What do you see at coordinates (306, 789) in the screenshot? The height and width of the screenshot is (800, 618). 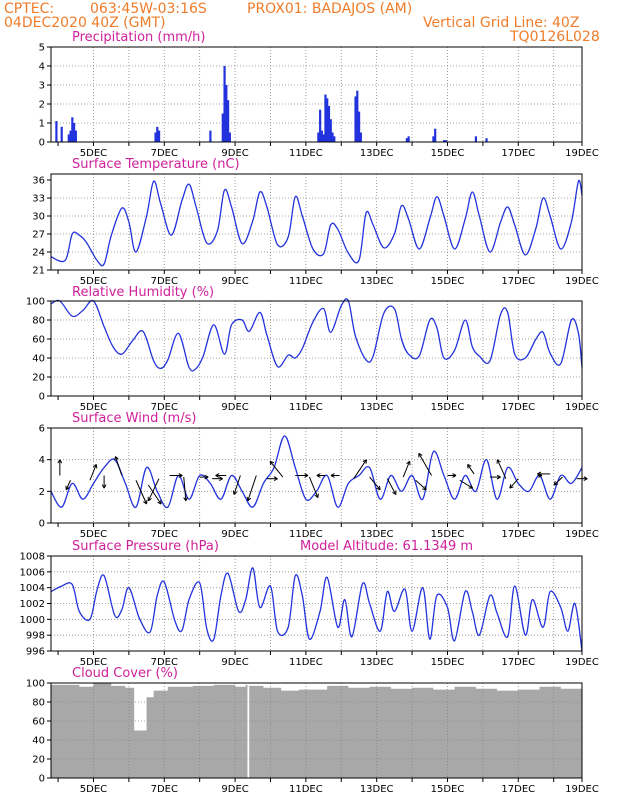 I see `cloud-xtick-label: 11DEC` at bounding box center [306, 789].